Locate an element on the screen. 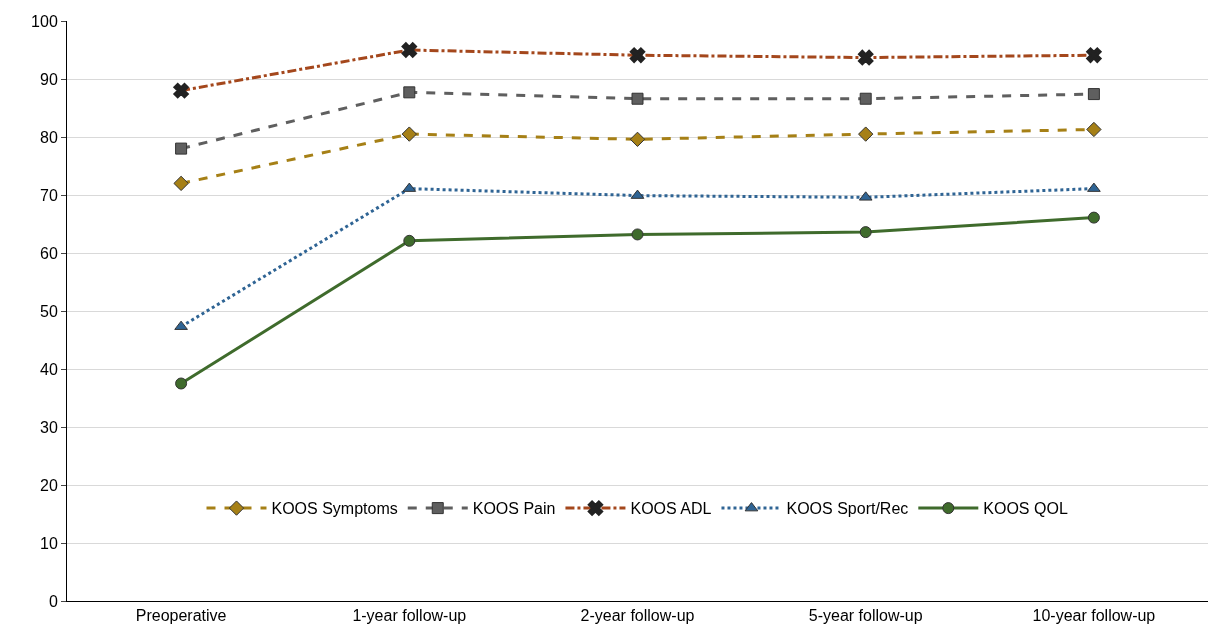 The image size is (1218, 639). y-tick-label: 80 is located at coordinates (49, 137).